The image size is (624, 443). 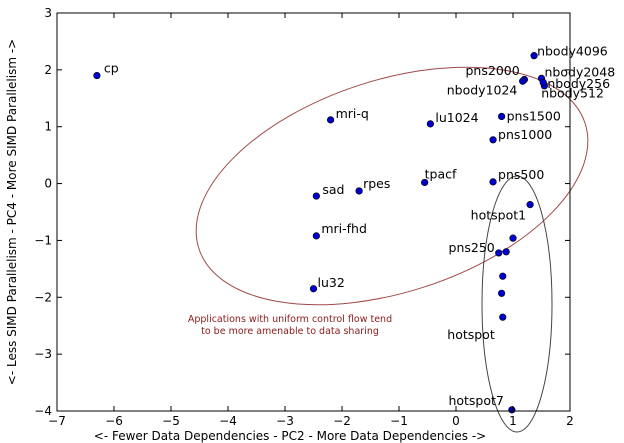 What do you see at coordinates (43, 411) in the screenshot?
I see `y-tick-label: −4` at bounding box center [43, 411].